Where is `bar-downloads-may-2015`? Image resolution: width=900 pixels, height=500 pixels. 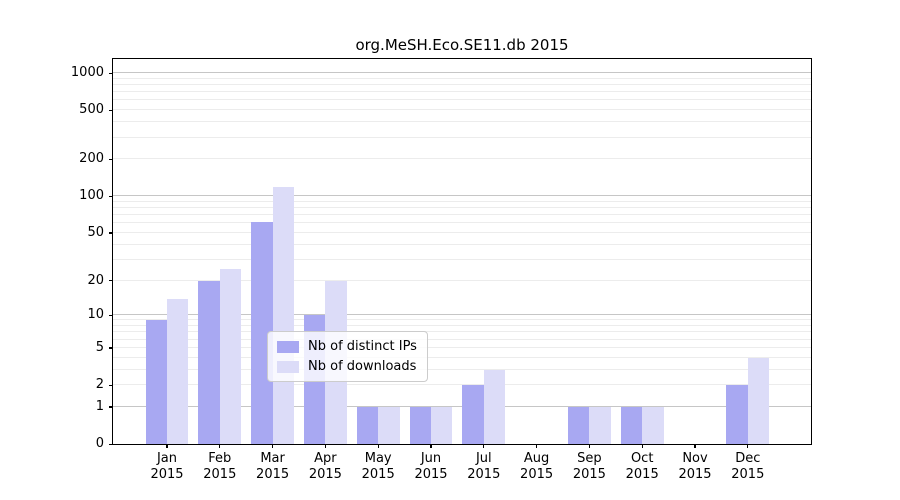
bar-downloads-may-2015 is located at coordinates (389, 425).